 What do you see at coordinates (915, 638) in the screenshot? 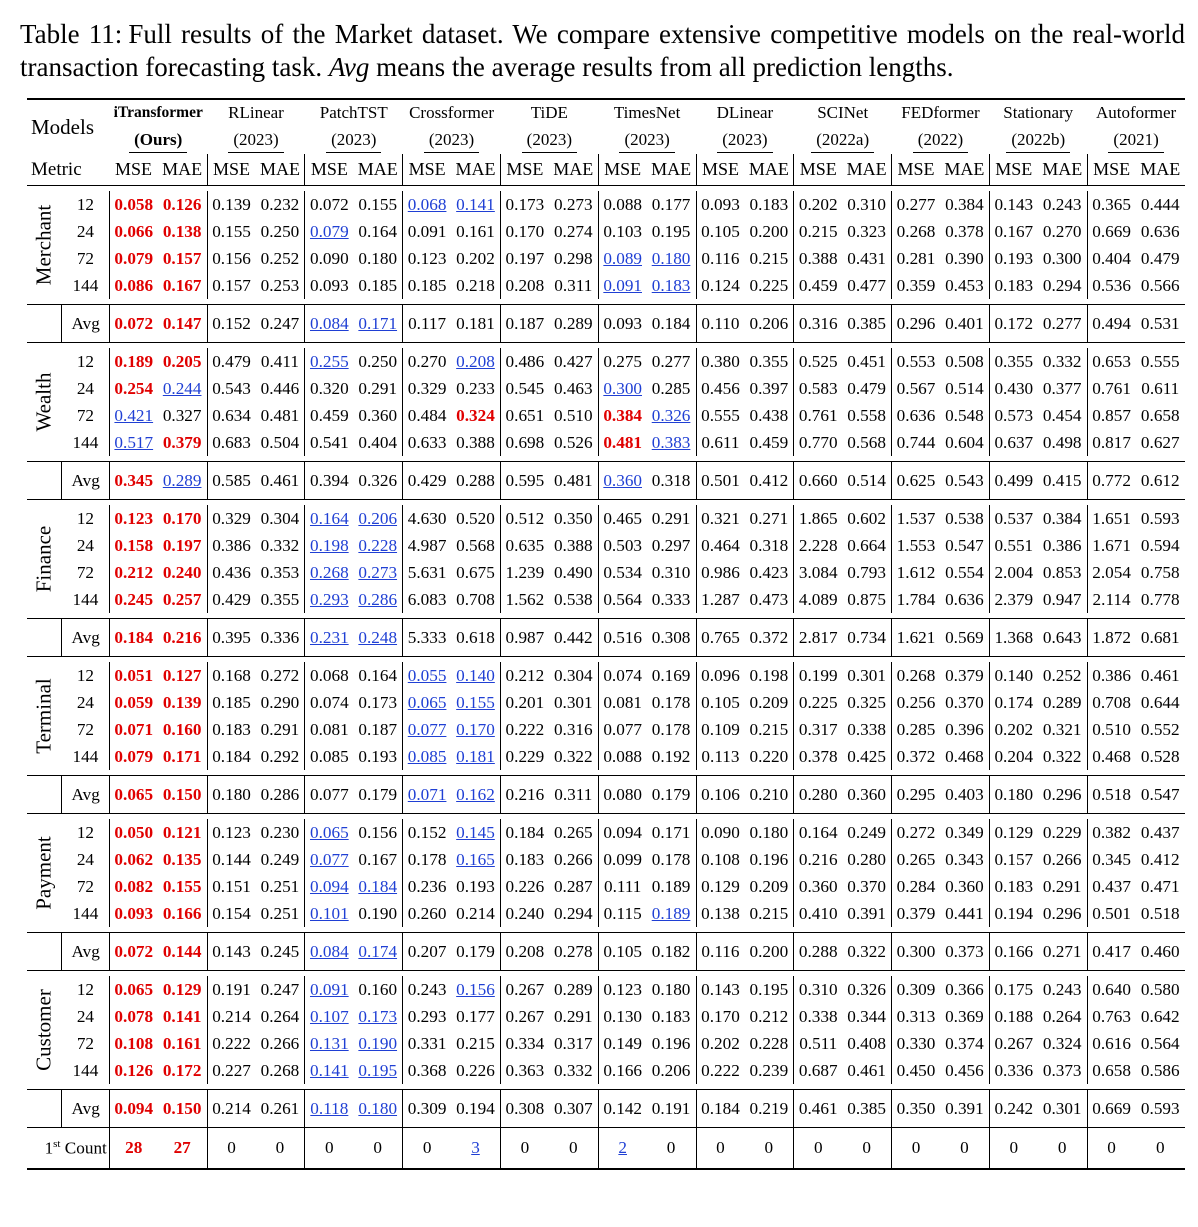
I see `table-cell: 1.621` at bounding box center [915, 638].